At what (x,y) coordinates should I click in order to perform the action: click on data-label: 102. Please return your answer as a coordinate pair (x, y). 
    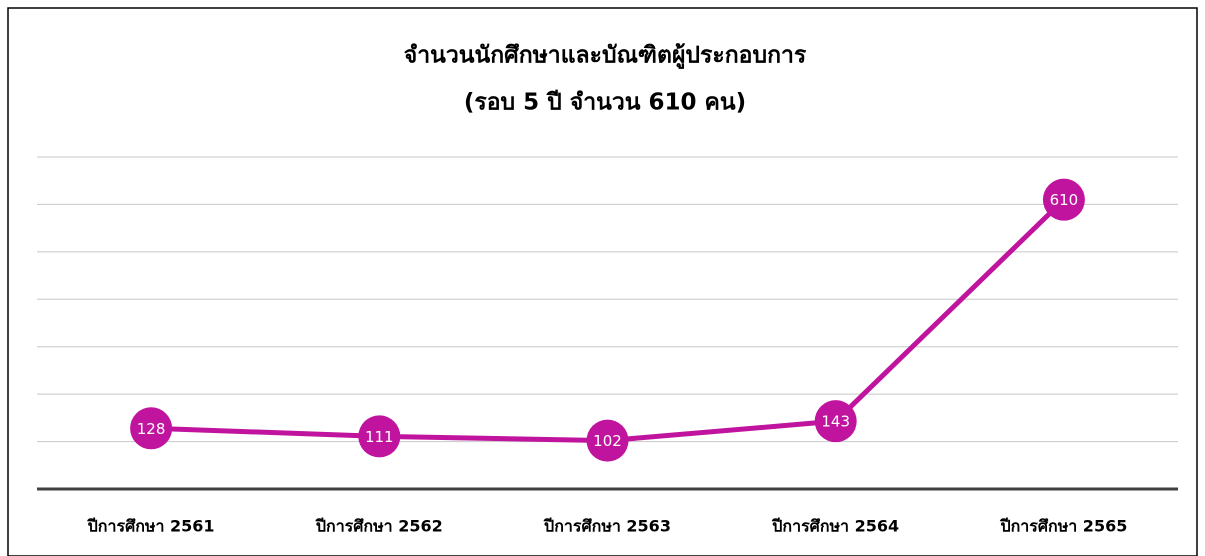
    Looking at the image, I should click on (607, 441).